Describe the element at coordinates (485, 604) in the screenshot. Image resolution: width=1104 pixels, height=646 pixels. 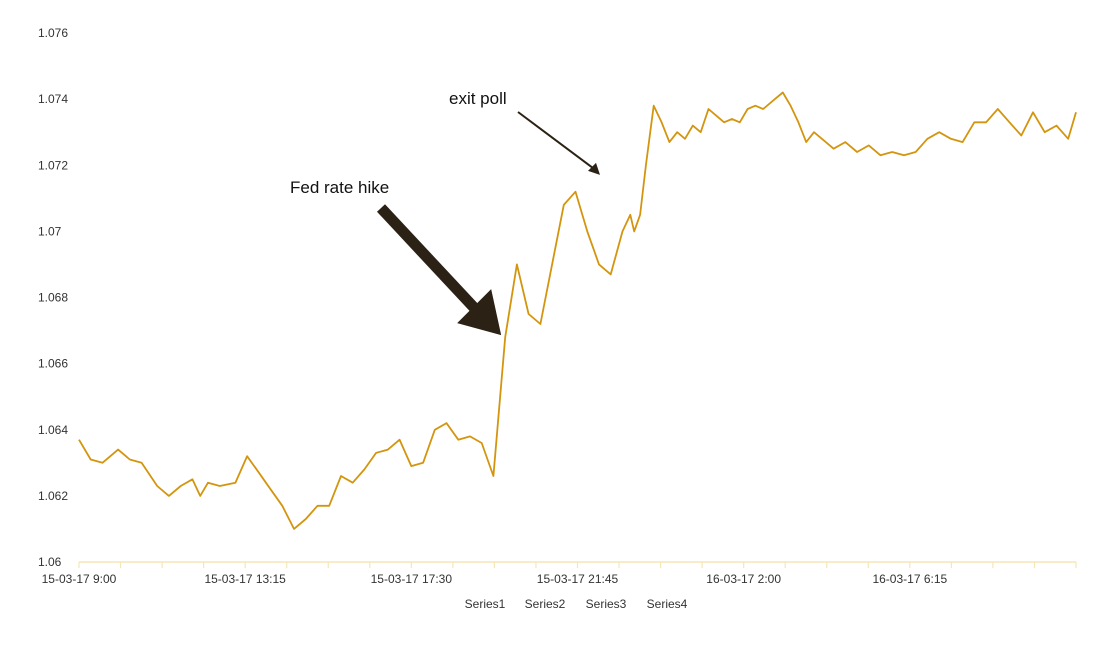
I see `legend-item: Series1` at that location.